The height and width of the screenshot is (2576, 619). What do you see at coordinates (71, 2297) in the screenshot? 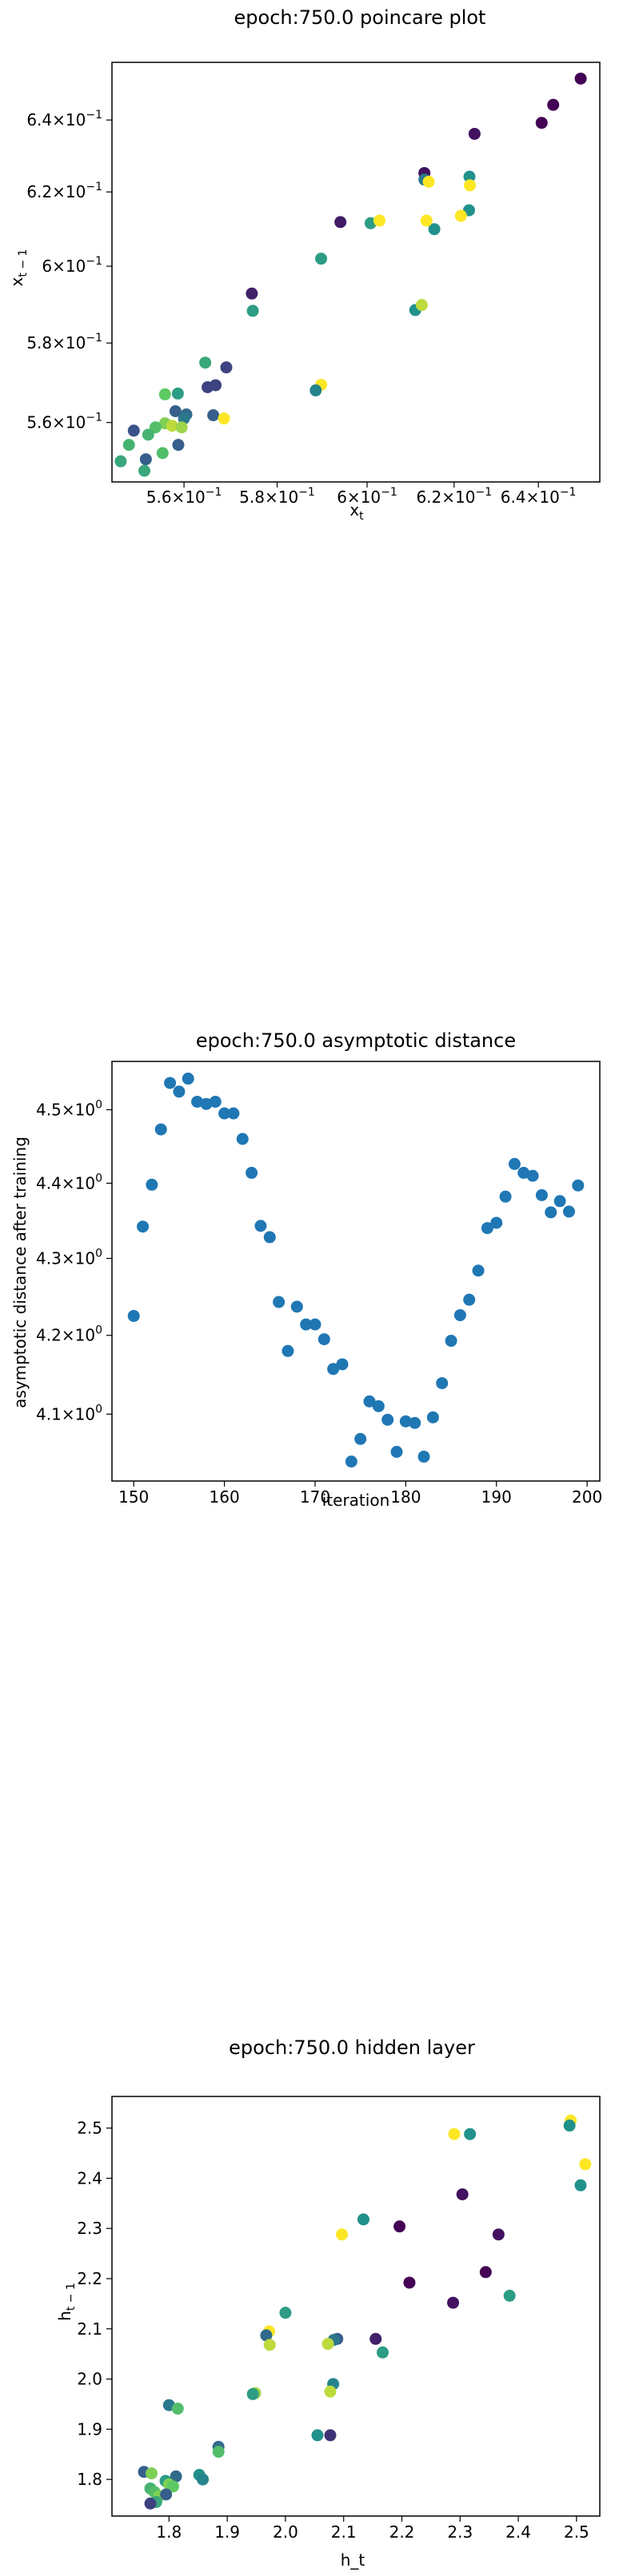
I see `y-axis-label-subscript: t − 1` at bounding box center [71, 2297].